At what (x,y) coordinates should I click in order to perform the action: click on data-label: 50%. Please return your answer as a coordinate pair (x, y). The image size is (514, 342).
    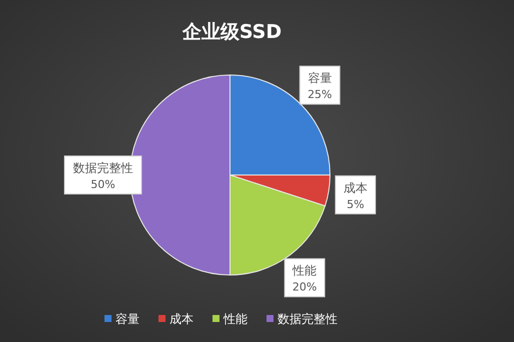
    Looking at the image, I should click on (103, 184).